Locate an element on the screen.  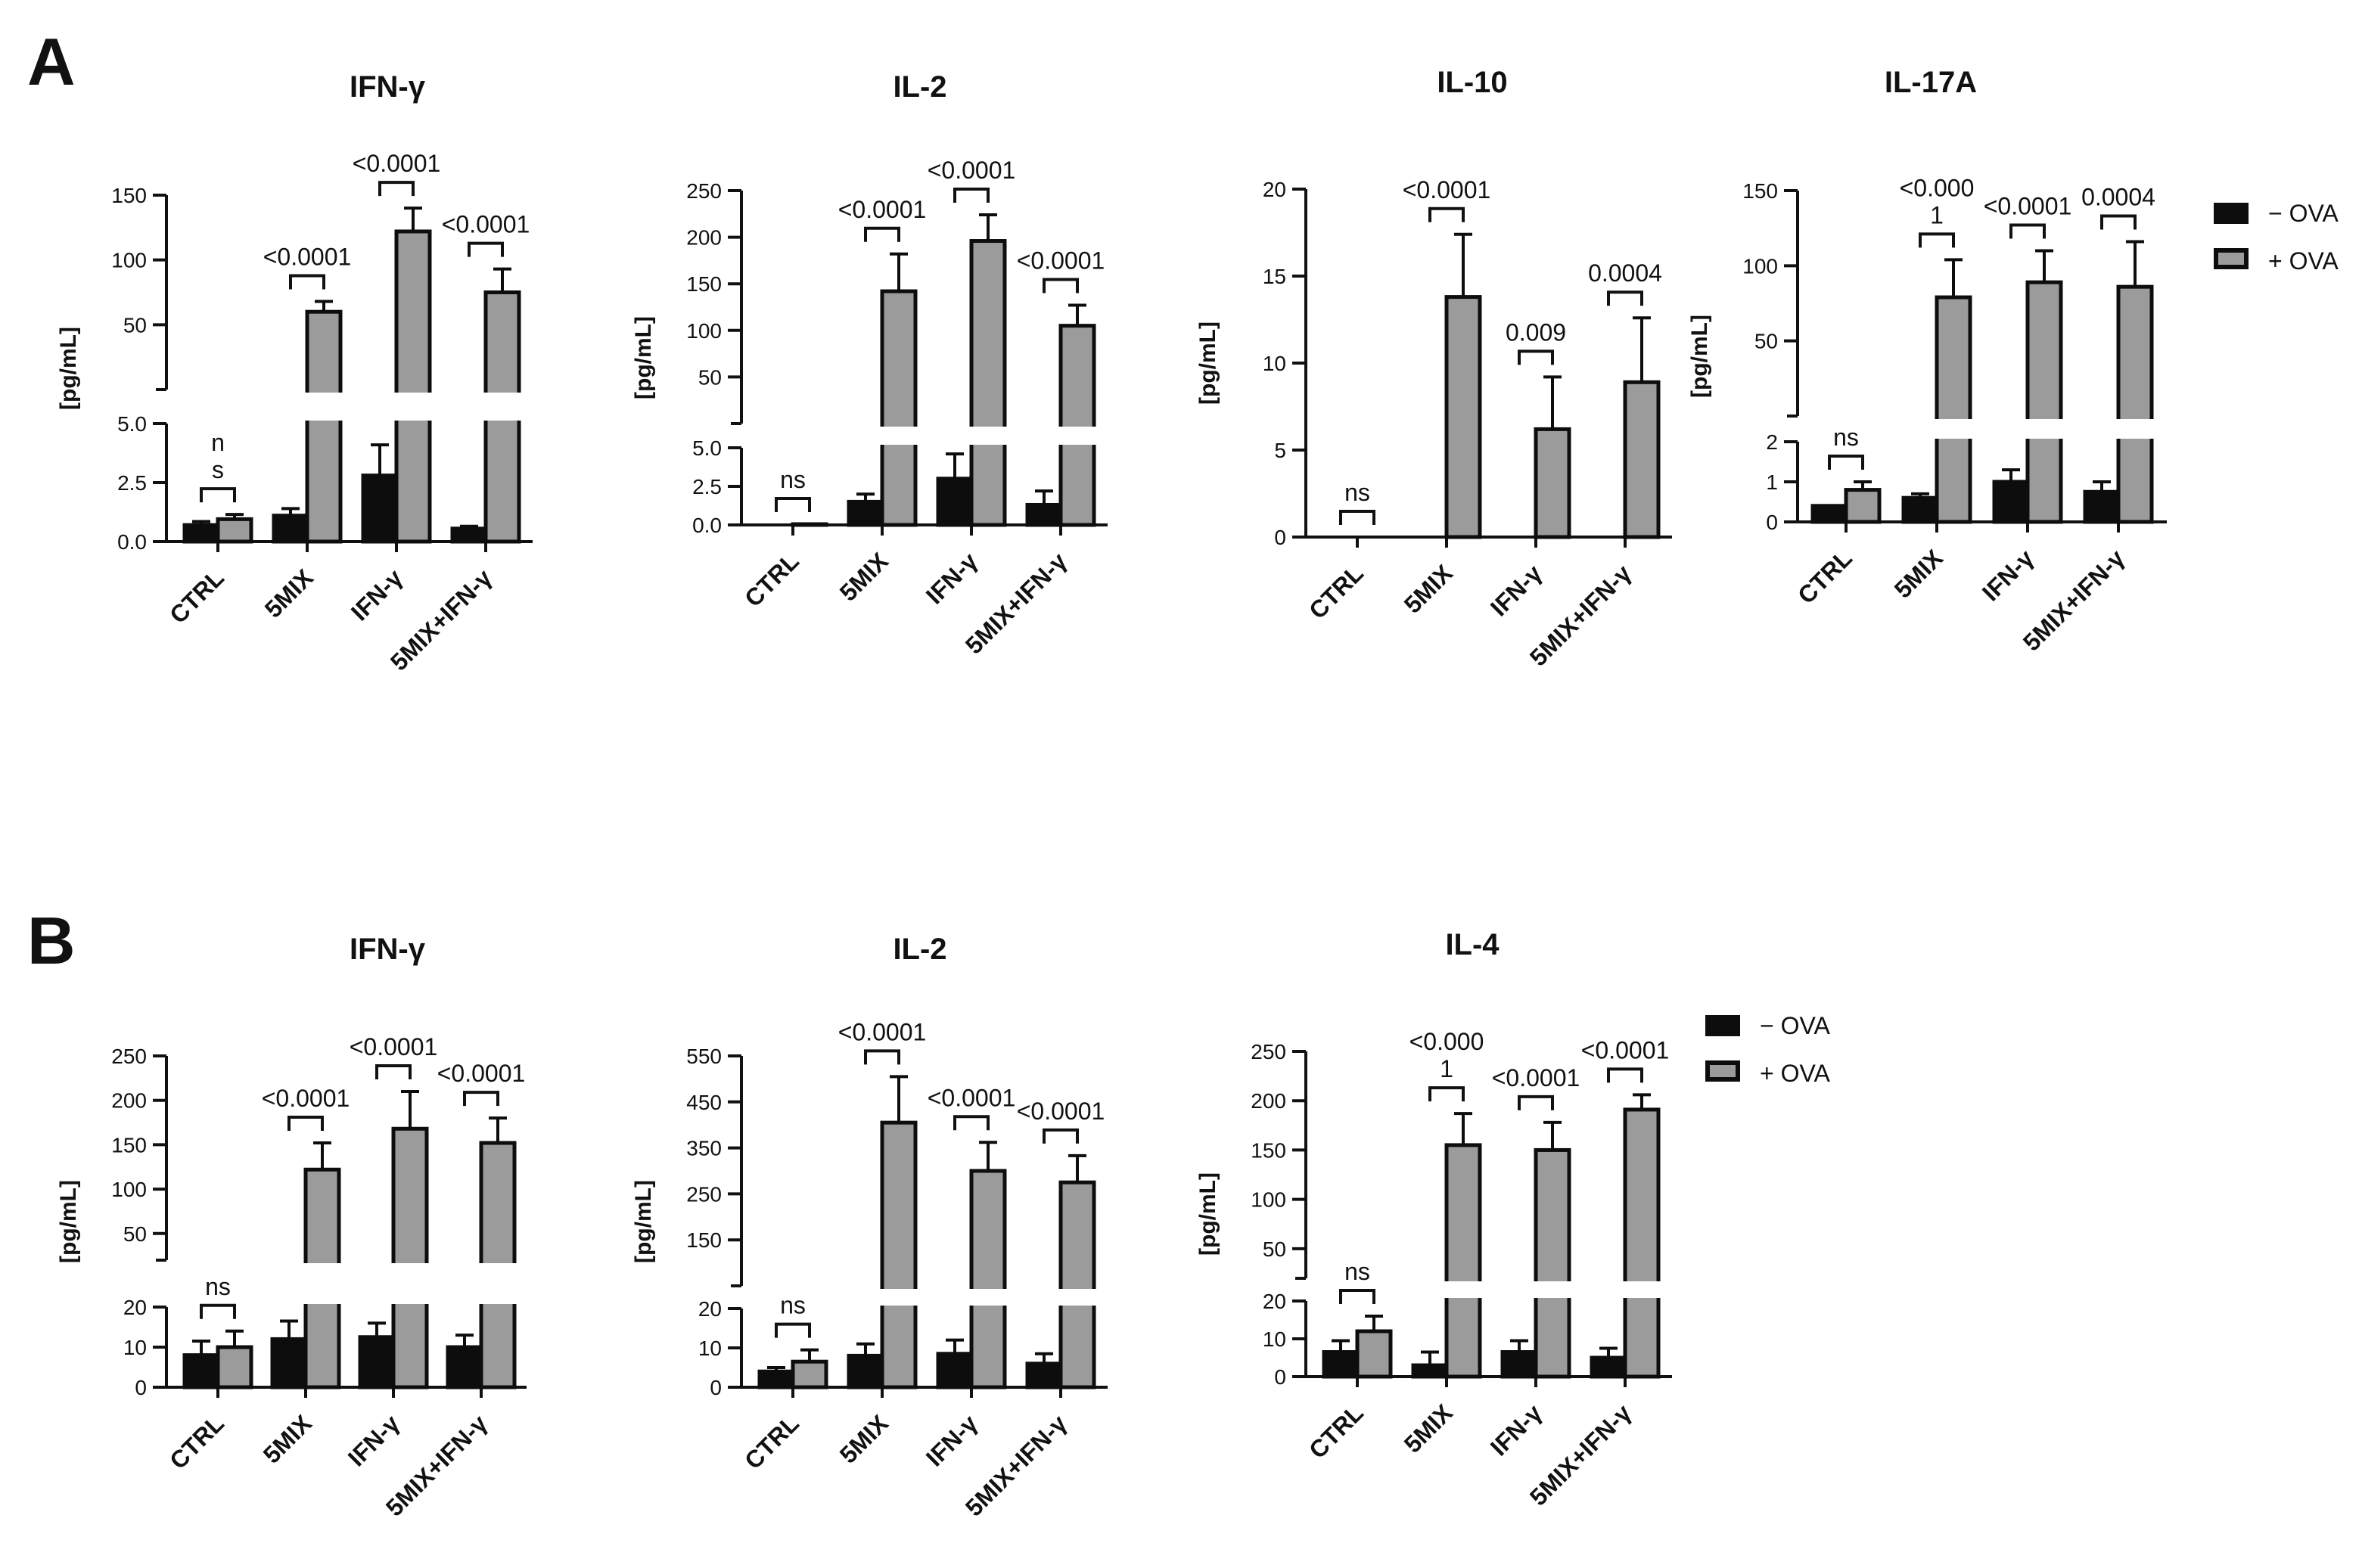
p-value-label: 0.009 is located at coordinates (1536, 332).